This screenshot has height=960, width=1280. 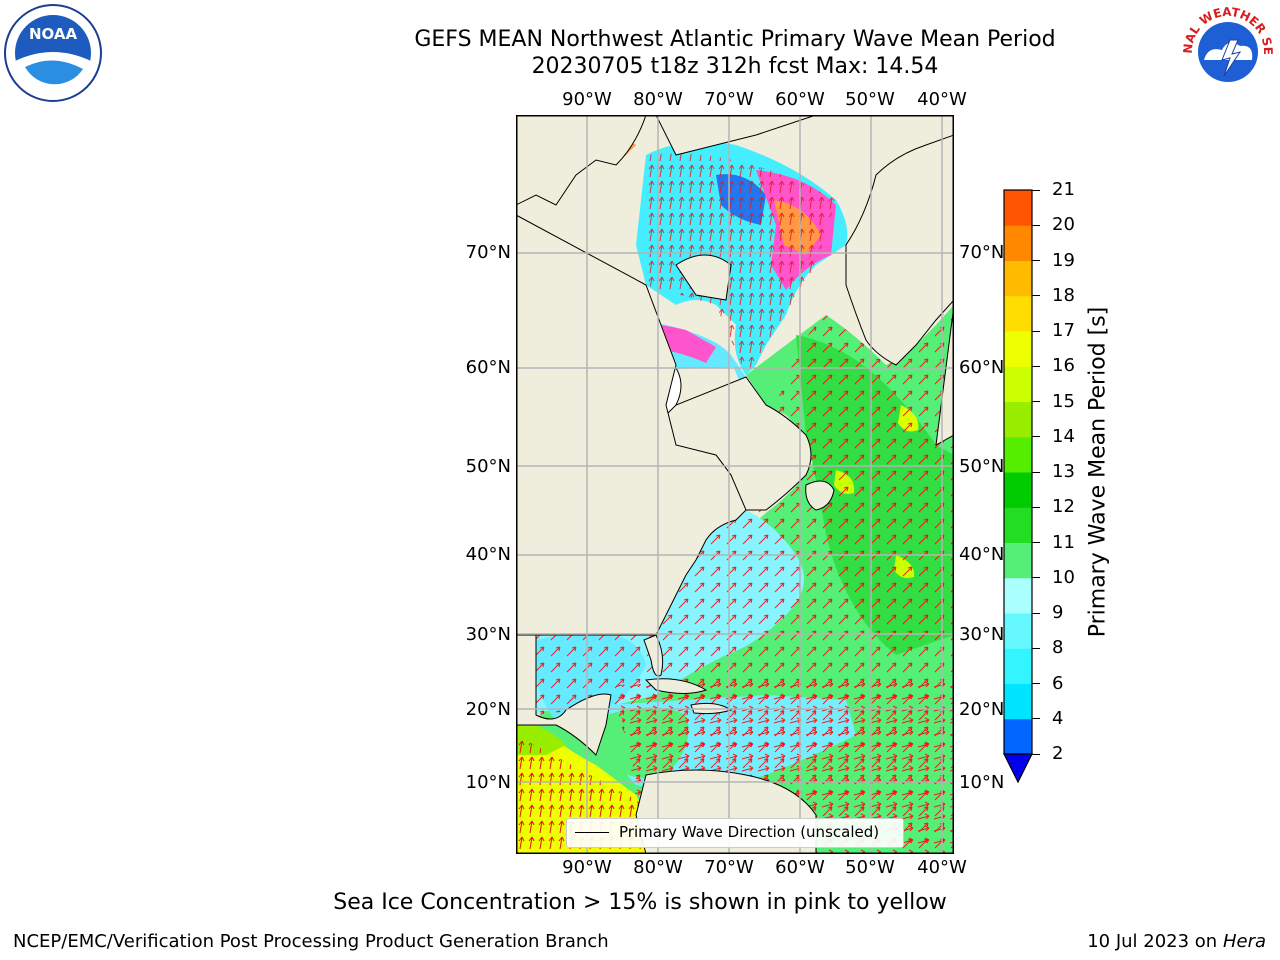 I want to click on colorbar-tick-label: 16, so click(x=1063, y=366).